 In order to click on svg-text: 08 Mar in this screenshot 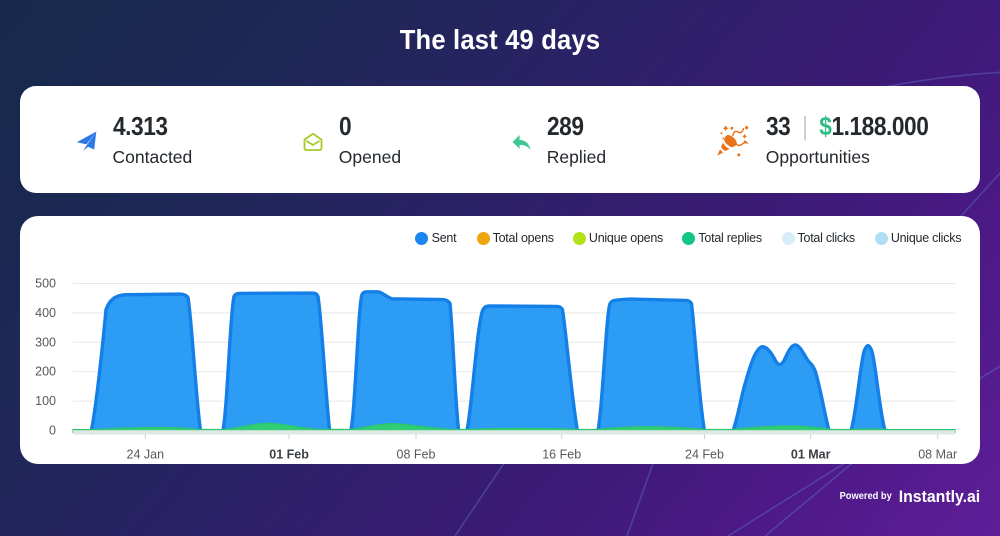, I will do `click(937, 455)`.